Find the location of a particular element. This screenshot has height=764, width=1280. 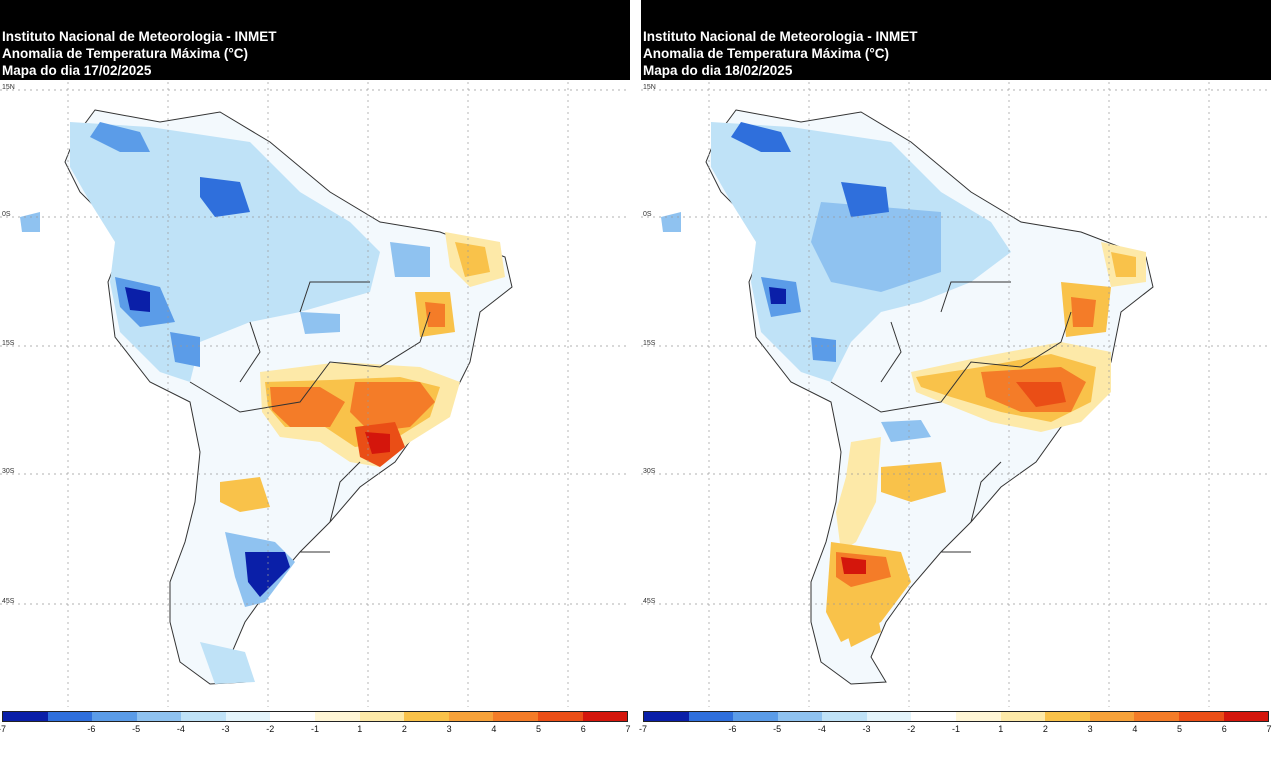

map-date: Mapa do dia 17/02/2025 is located at coordinates (77, 70).